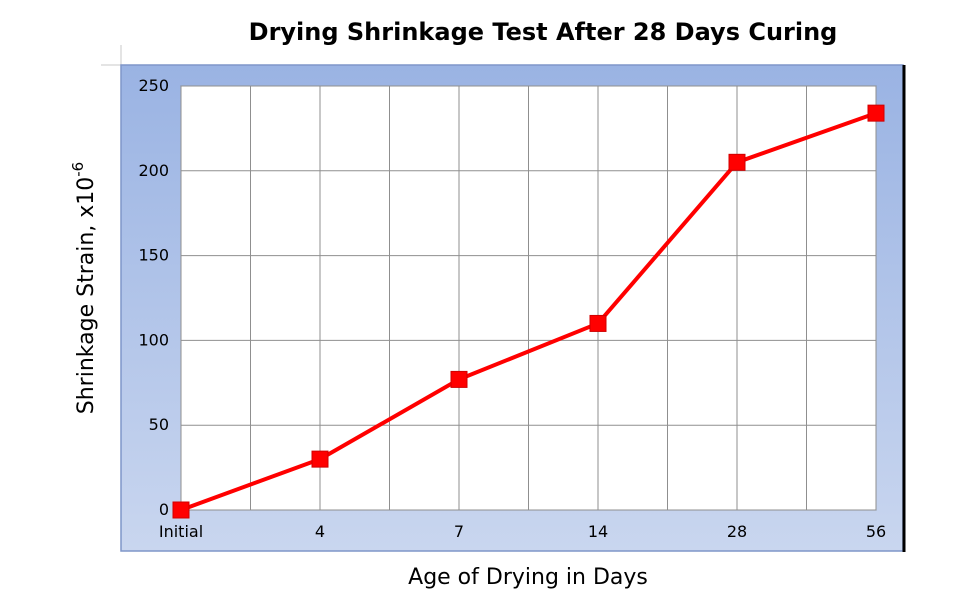 This screenshot has height=615, width=973. What do you see at coordinates (86, 296) in the screenshot?
I see `y-axis-label-text: Shrinkage Strain, x10` at bounding box center [86, 296].